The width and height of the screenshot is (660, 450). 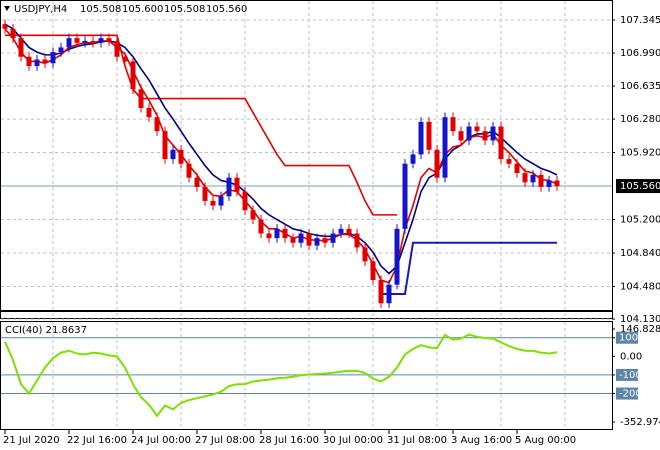 I want to click on y-tick-label: 106.635, so click(x=640, y=86).